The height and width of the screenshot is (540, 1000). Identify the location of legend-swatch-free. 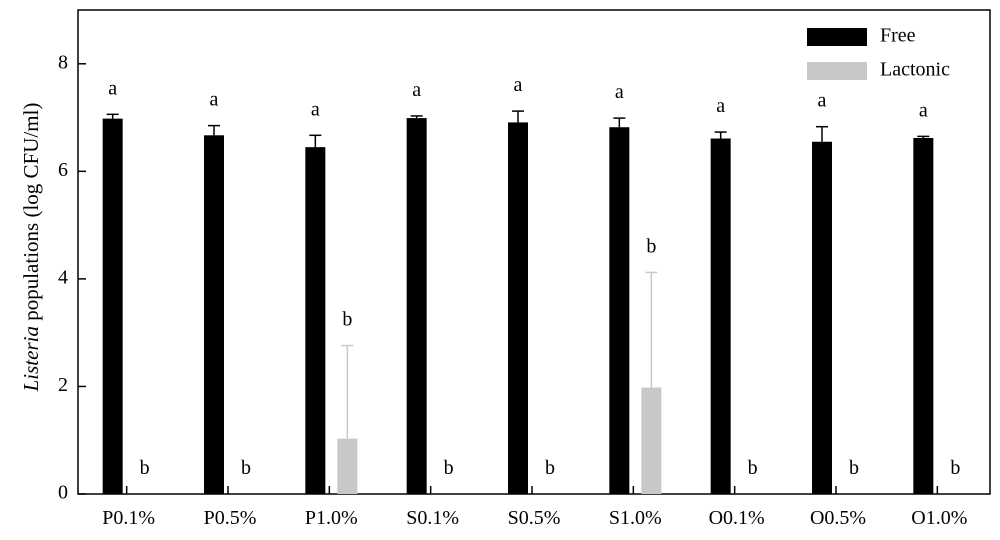
(837, 37).